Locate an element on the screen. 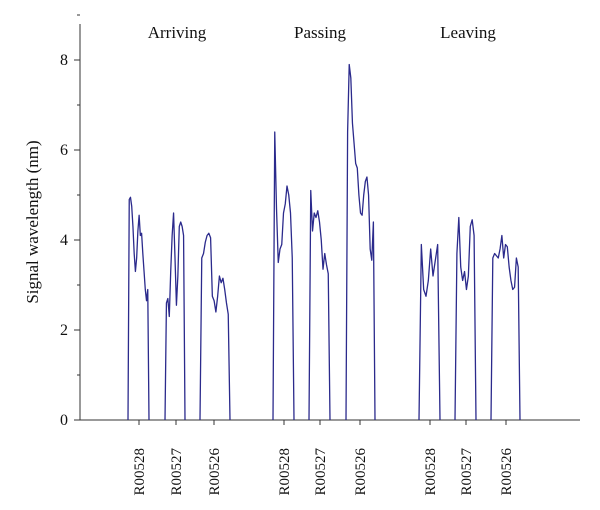 This screenshot has height=510, width=600. y-ticks: 0 2 4 6 8 is located at coordinates (70, 221).